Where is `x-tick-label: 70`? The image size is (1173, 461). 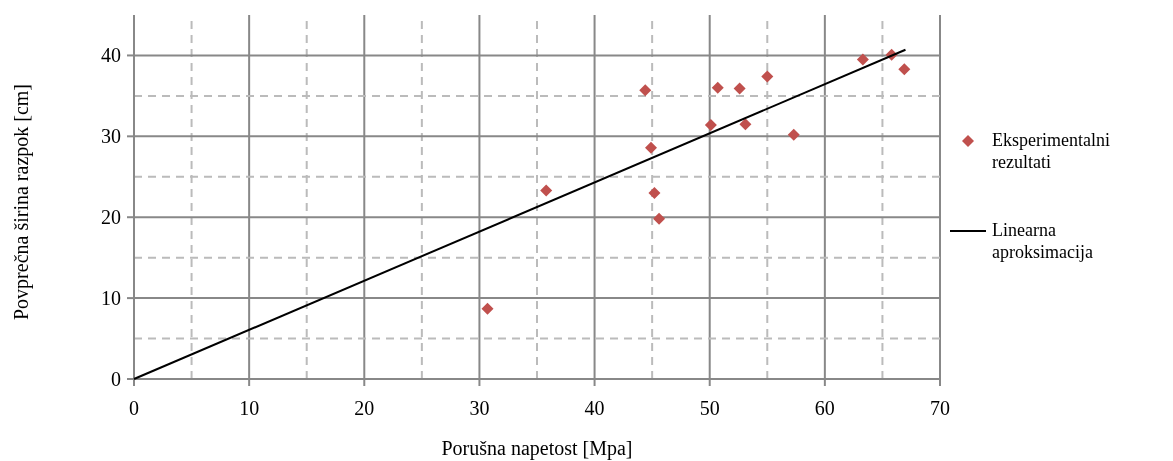 x-tick-label: 70 is located at coordinates (940, 408).